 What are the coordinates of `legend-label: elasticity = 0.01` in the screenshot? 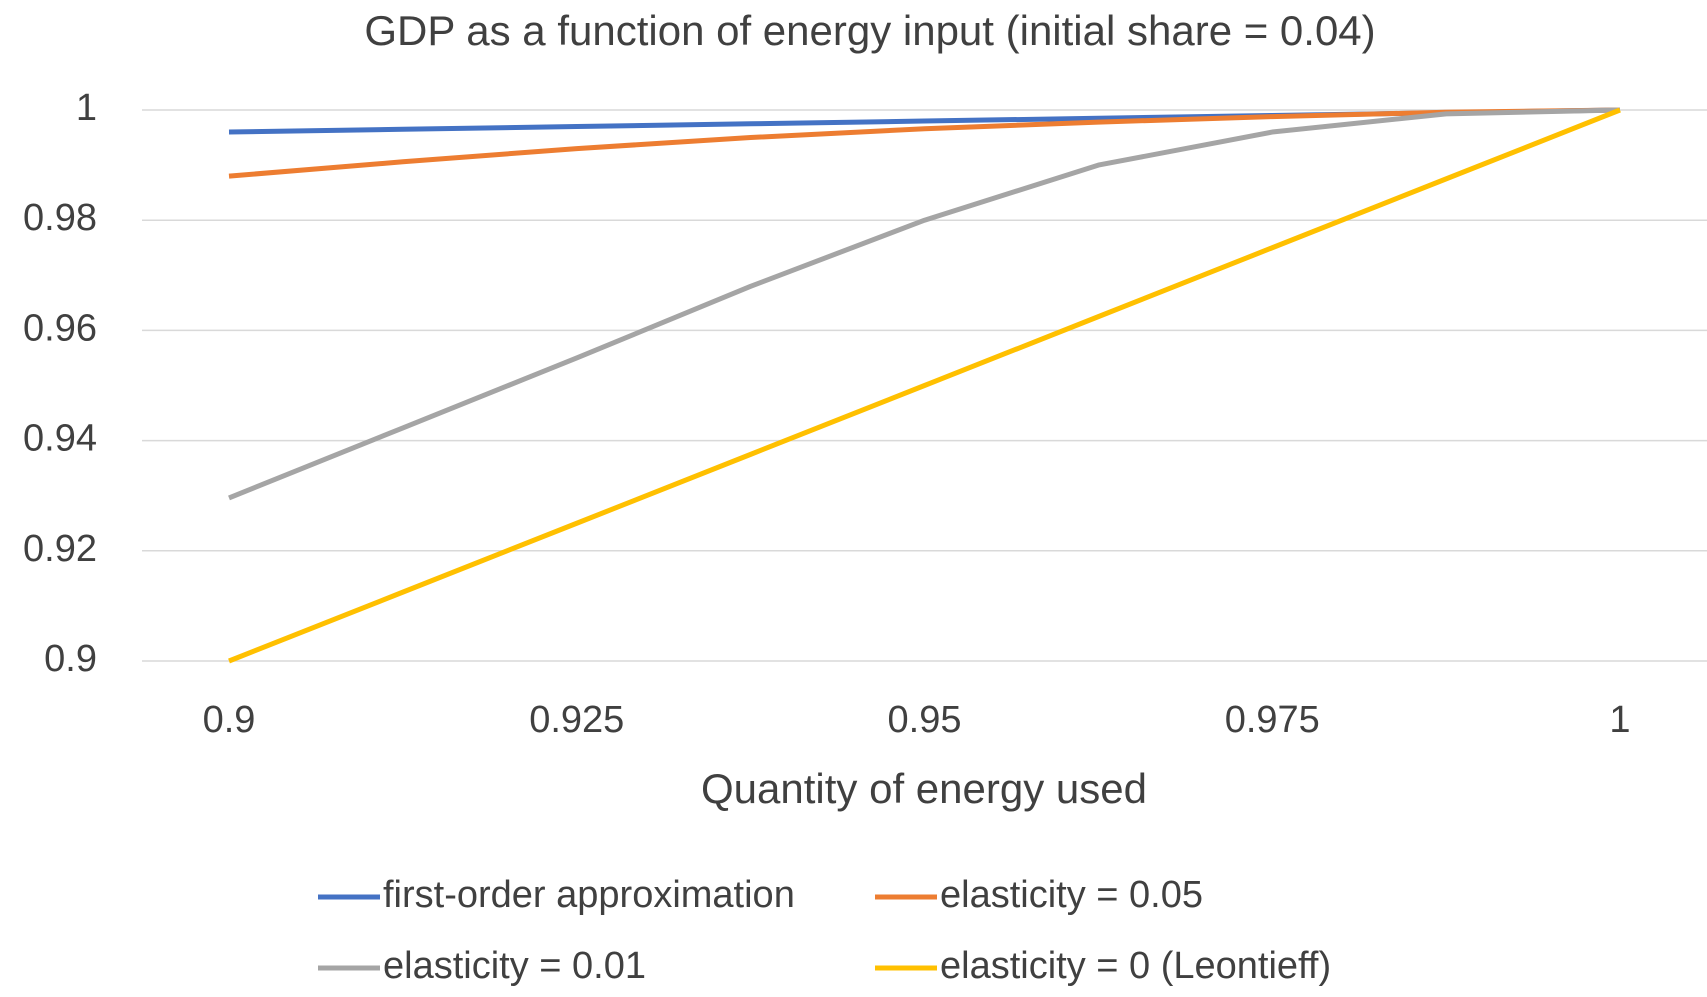 It's located at (514, 966).